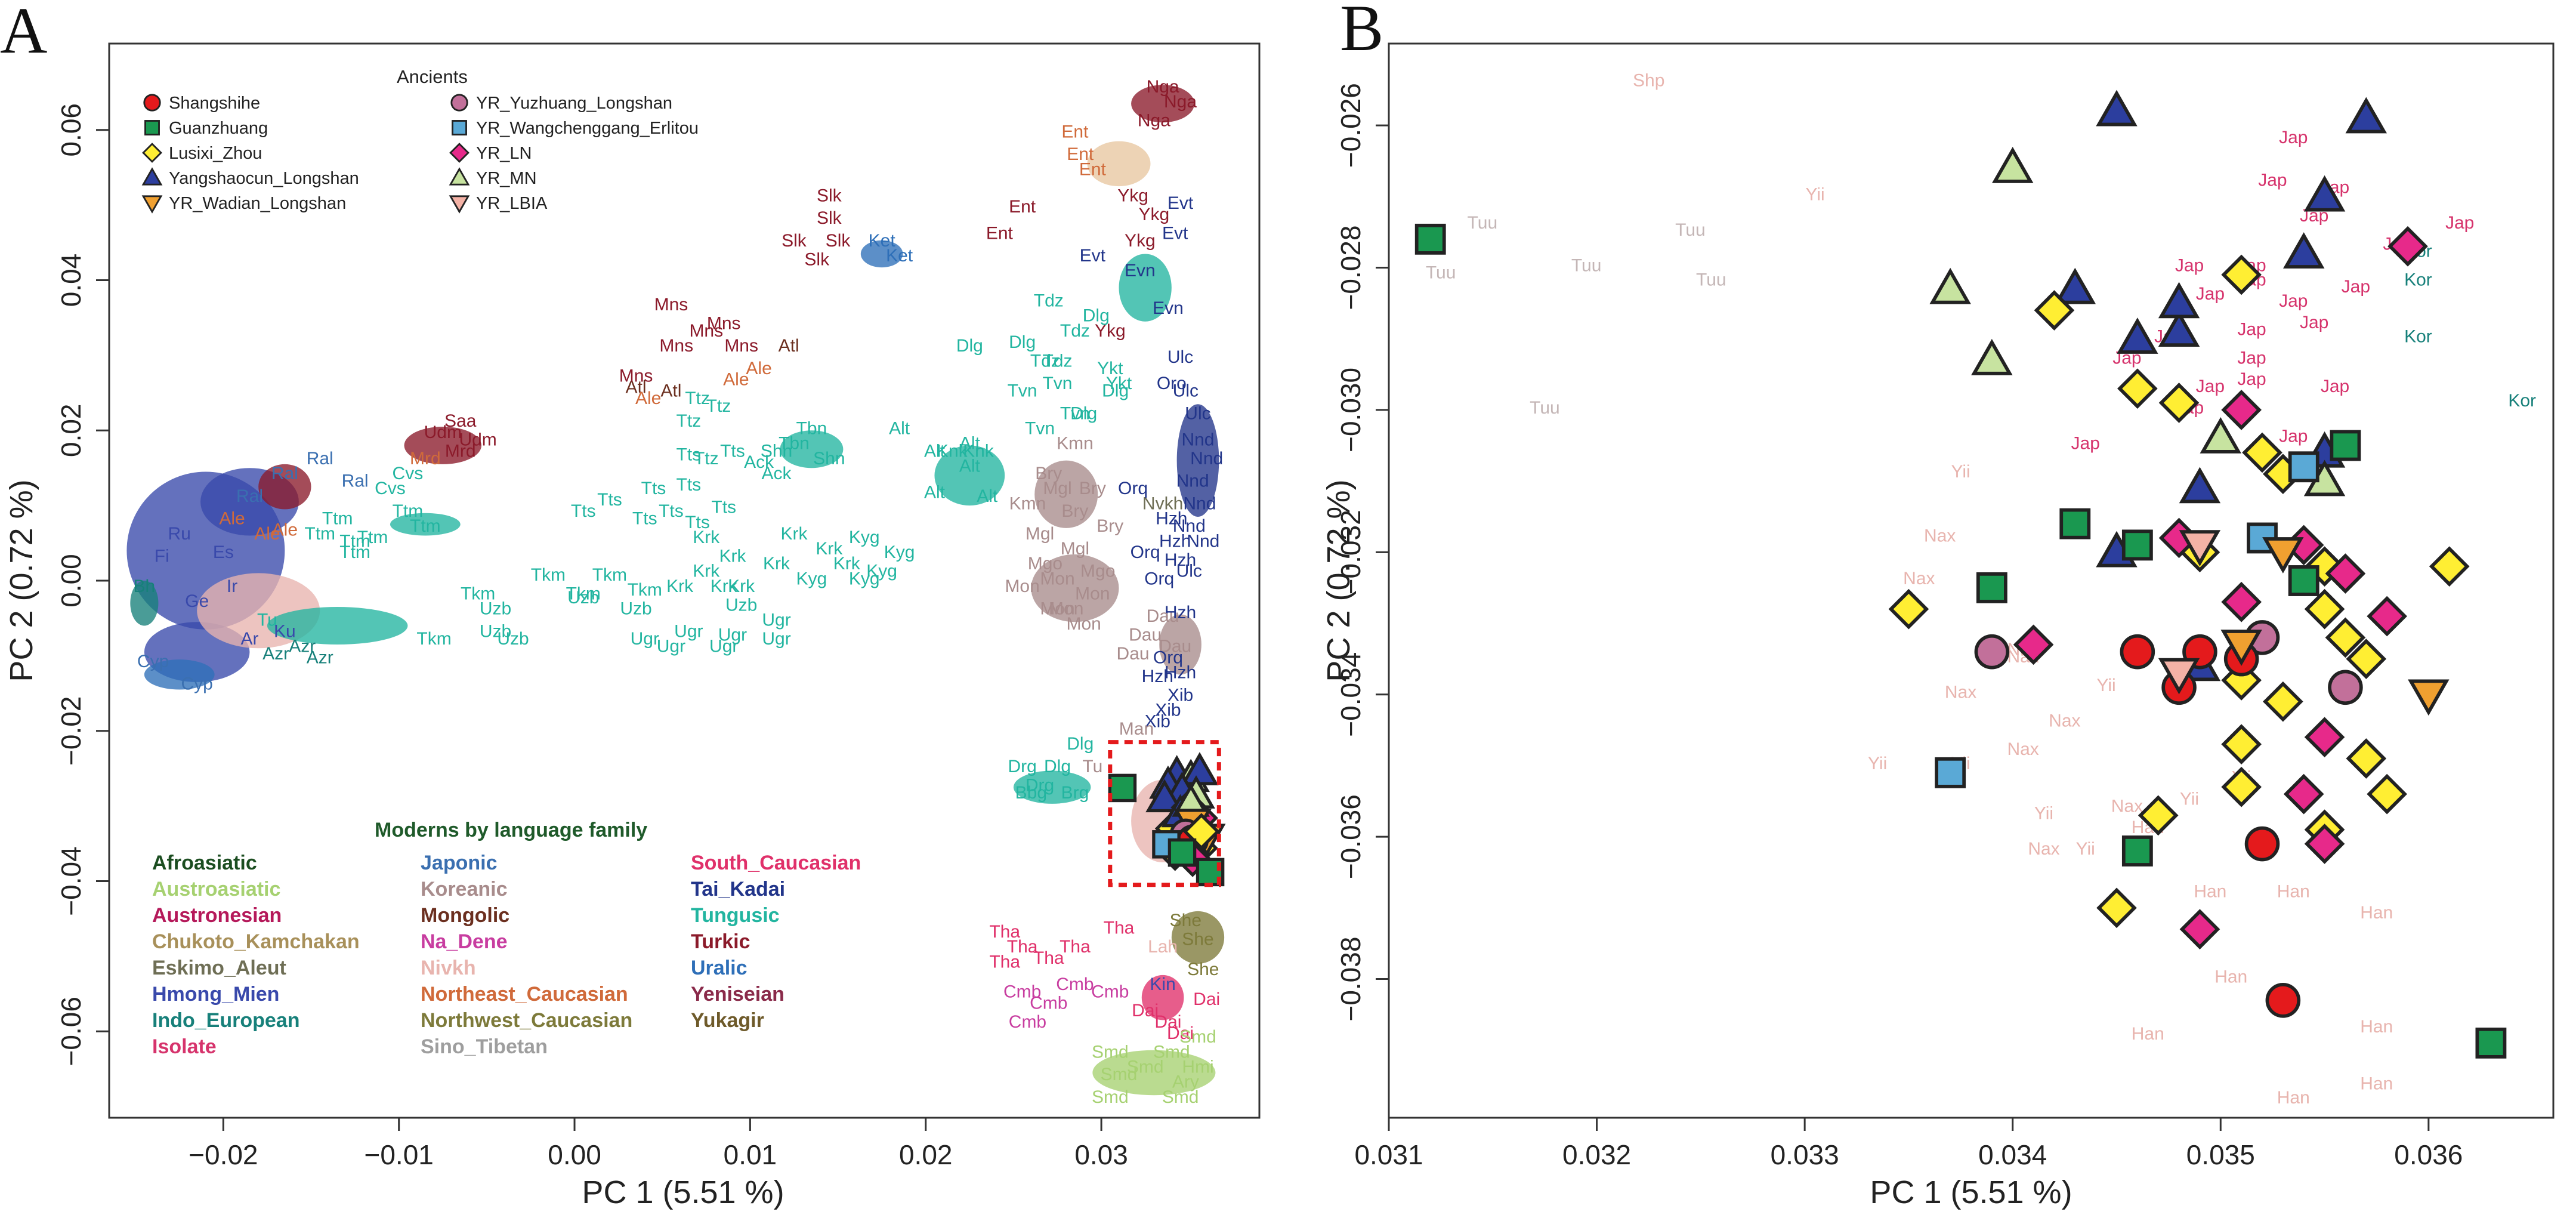 Image resolution: width=2576 pixels, height=1218 pixels. Describe the element at coordinates (1172, 383) in the screenshot. I see `pop-label-139: Oro` at that location.